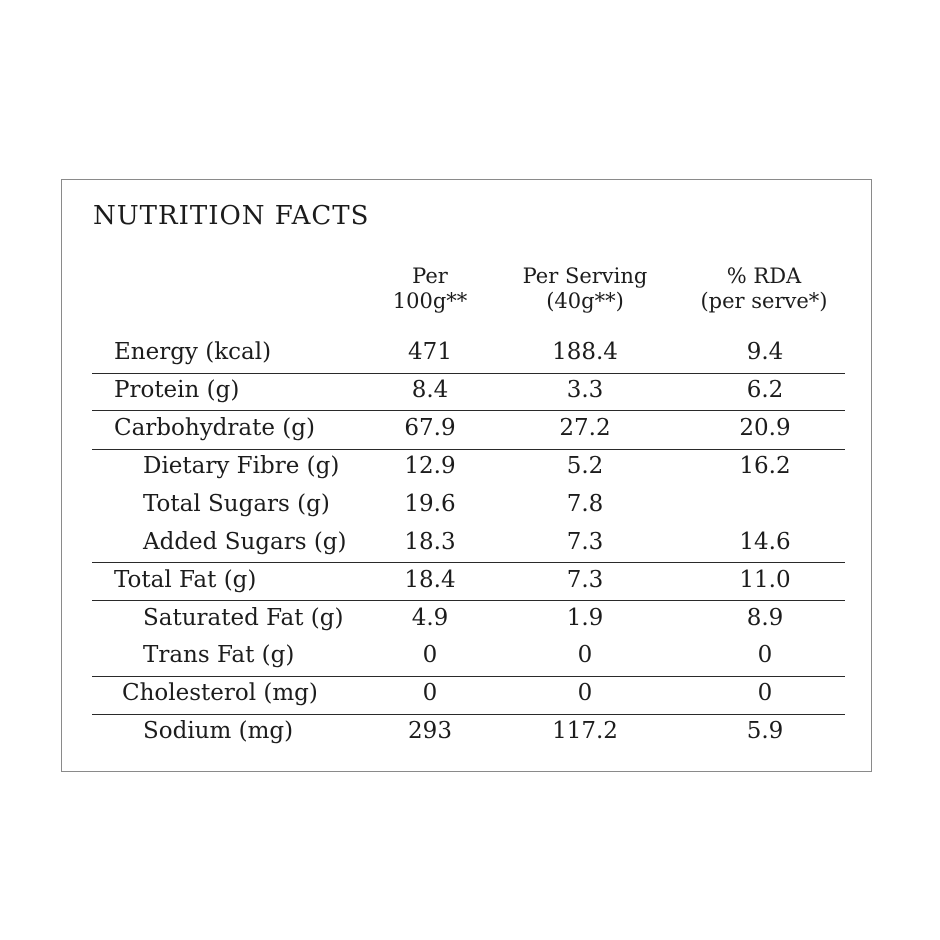  I want to click on value-rda: 16.2, so click(765, 466).